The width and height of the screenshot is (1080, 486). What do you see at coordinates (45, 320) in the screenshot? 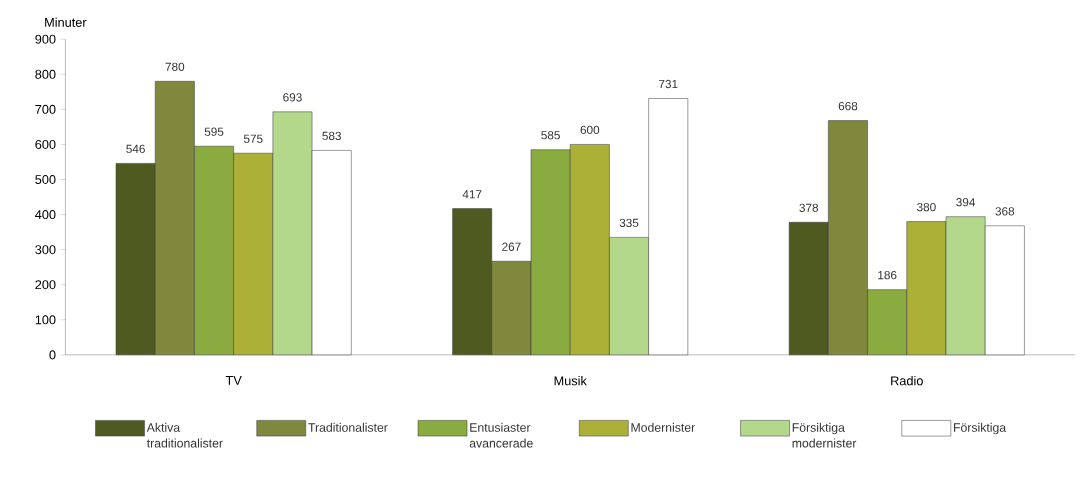
I see `y-tick-label: 100` at bounding box center [45, 320].